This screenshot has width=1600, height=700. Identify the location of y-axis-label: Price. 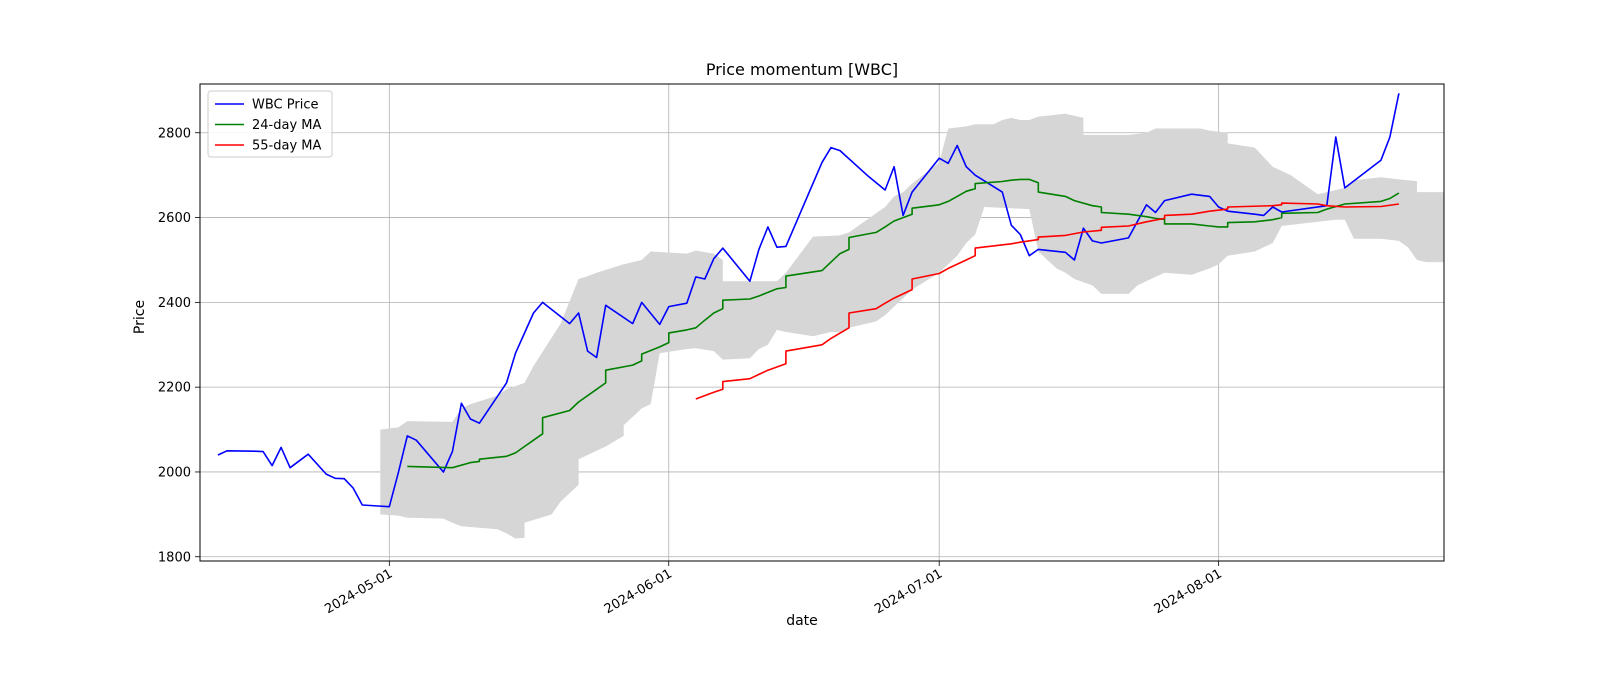
(140, 317).